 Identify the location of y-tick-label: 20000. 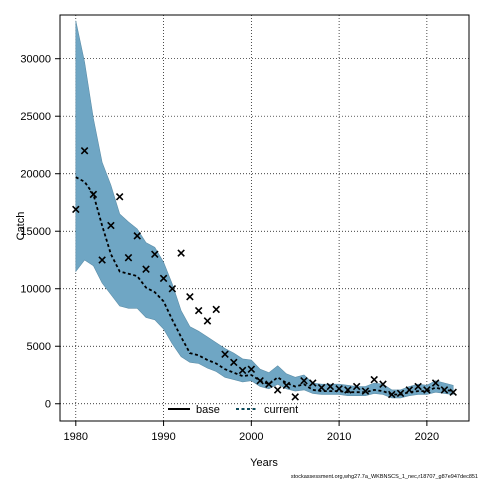
(35, 175).